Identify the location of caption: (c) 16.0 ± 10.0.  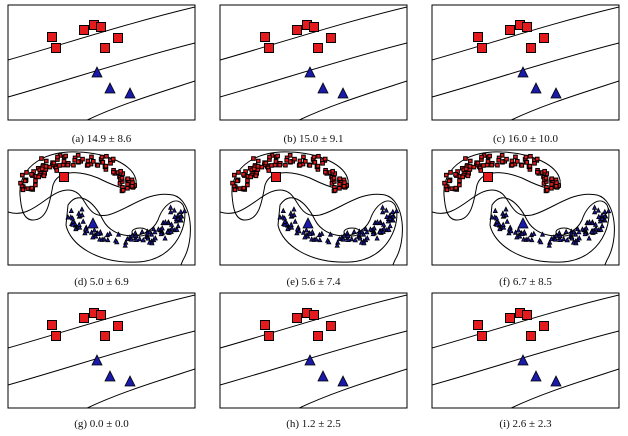
(525, 139).